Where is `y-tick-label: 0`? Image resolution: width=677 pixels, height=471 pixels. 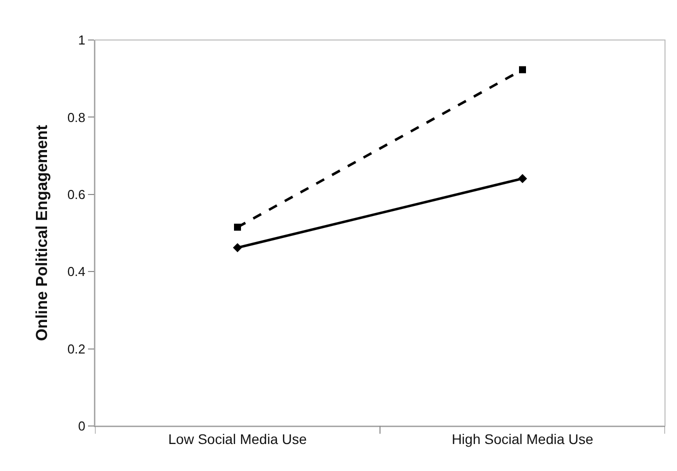
y-tick-label: 0 is located at coordinates (82, 426).